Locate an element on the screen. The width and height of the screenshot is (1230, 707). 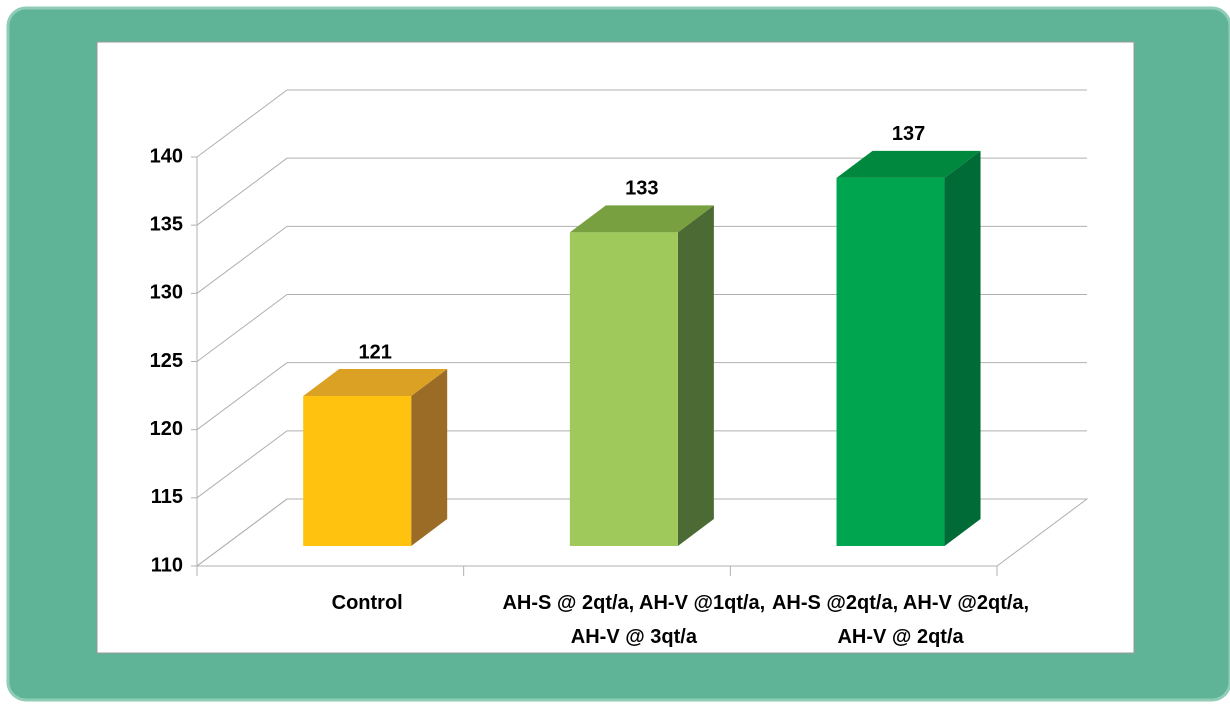
x-tick-label: AH-S @ 2qt/a, AH-V @1qt/a, AH-V @ 3qt/a is located at coordinates (634, 620).